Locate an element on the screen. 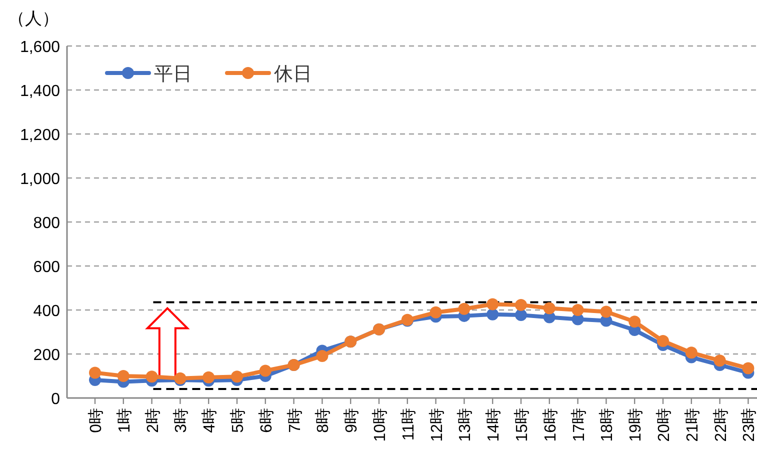 The height and width of the screenshot is (458, 757). x-tick-label: 22時 is located at coordinates (721, 425).